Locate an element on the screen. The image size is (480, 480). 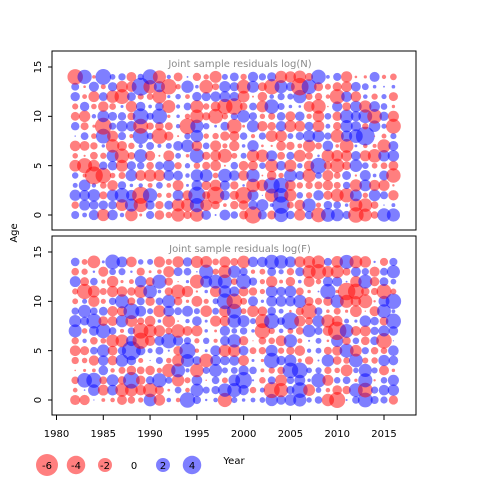
legend-label: -2 is located at coordinates (105, 466).